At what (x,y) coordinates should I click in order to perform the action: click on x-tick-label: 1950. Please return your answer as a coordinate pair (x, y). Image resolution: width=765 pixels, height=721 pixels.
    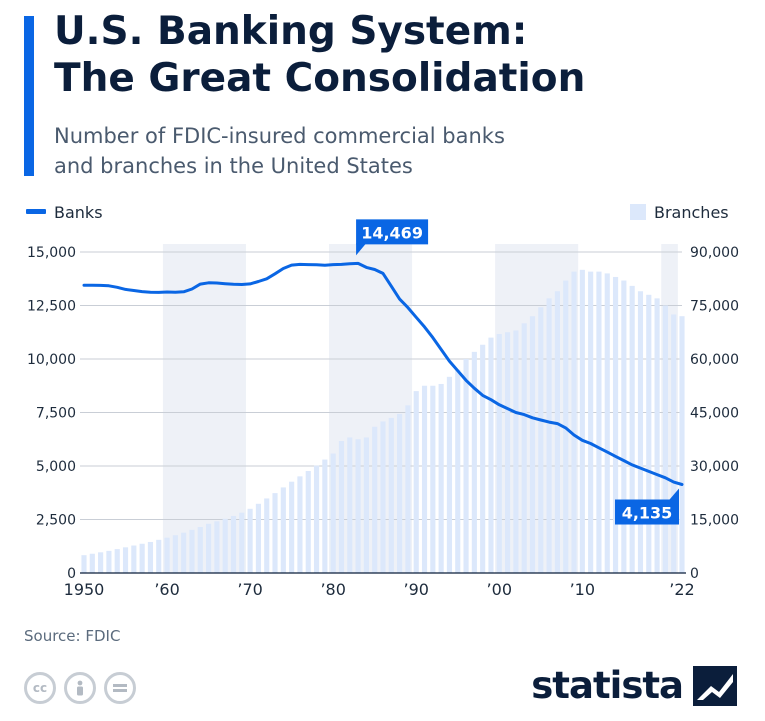
    Looking at the image, I should click on (84, 589).